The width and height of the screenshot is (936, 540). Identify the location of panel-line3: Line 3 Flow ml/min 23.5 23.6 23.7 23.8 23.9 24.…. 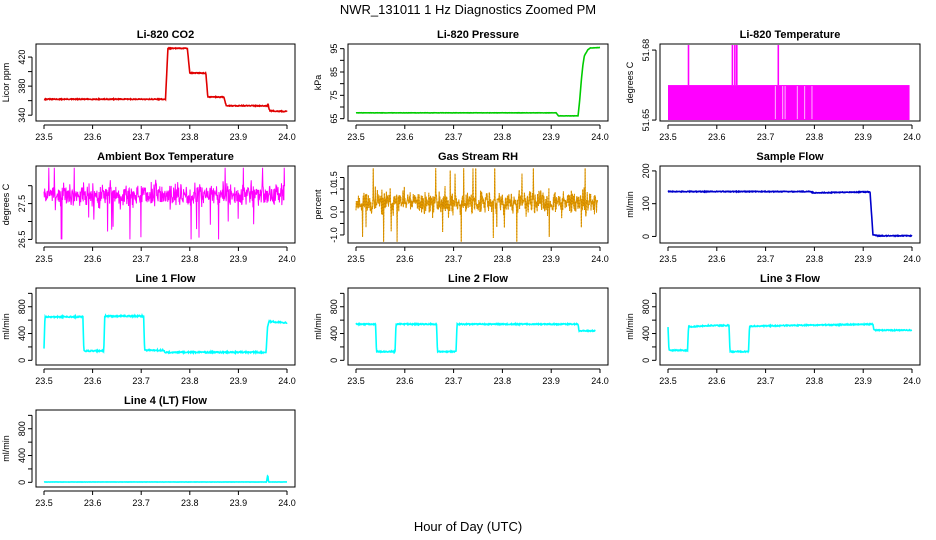
(773, 329).